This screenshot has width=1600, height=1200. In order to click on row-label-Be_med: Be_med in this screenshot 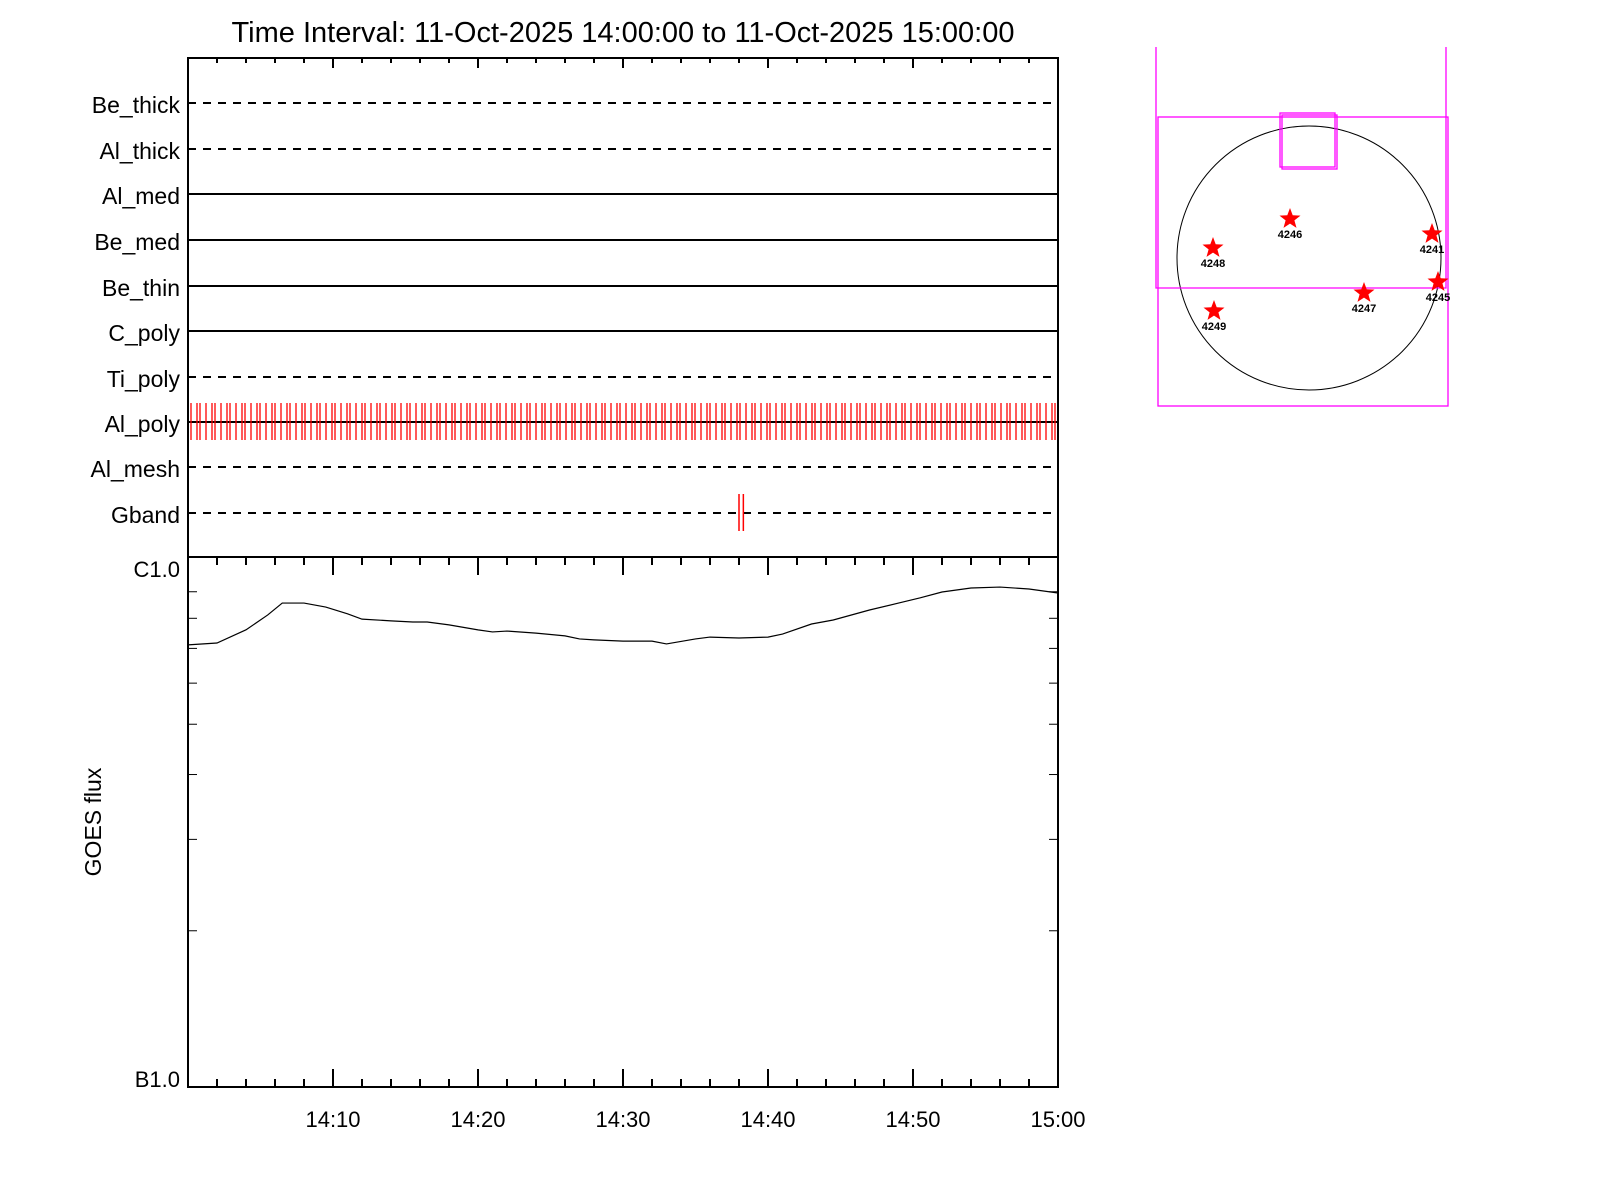, I will do `click(137, 242)`.